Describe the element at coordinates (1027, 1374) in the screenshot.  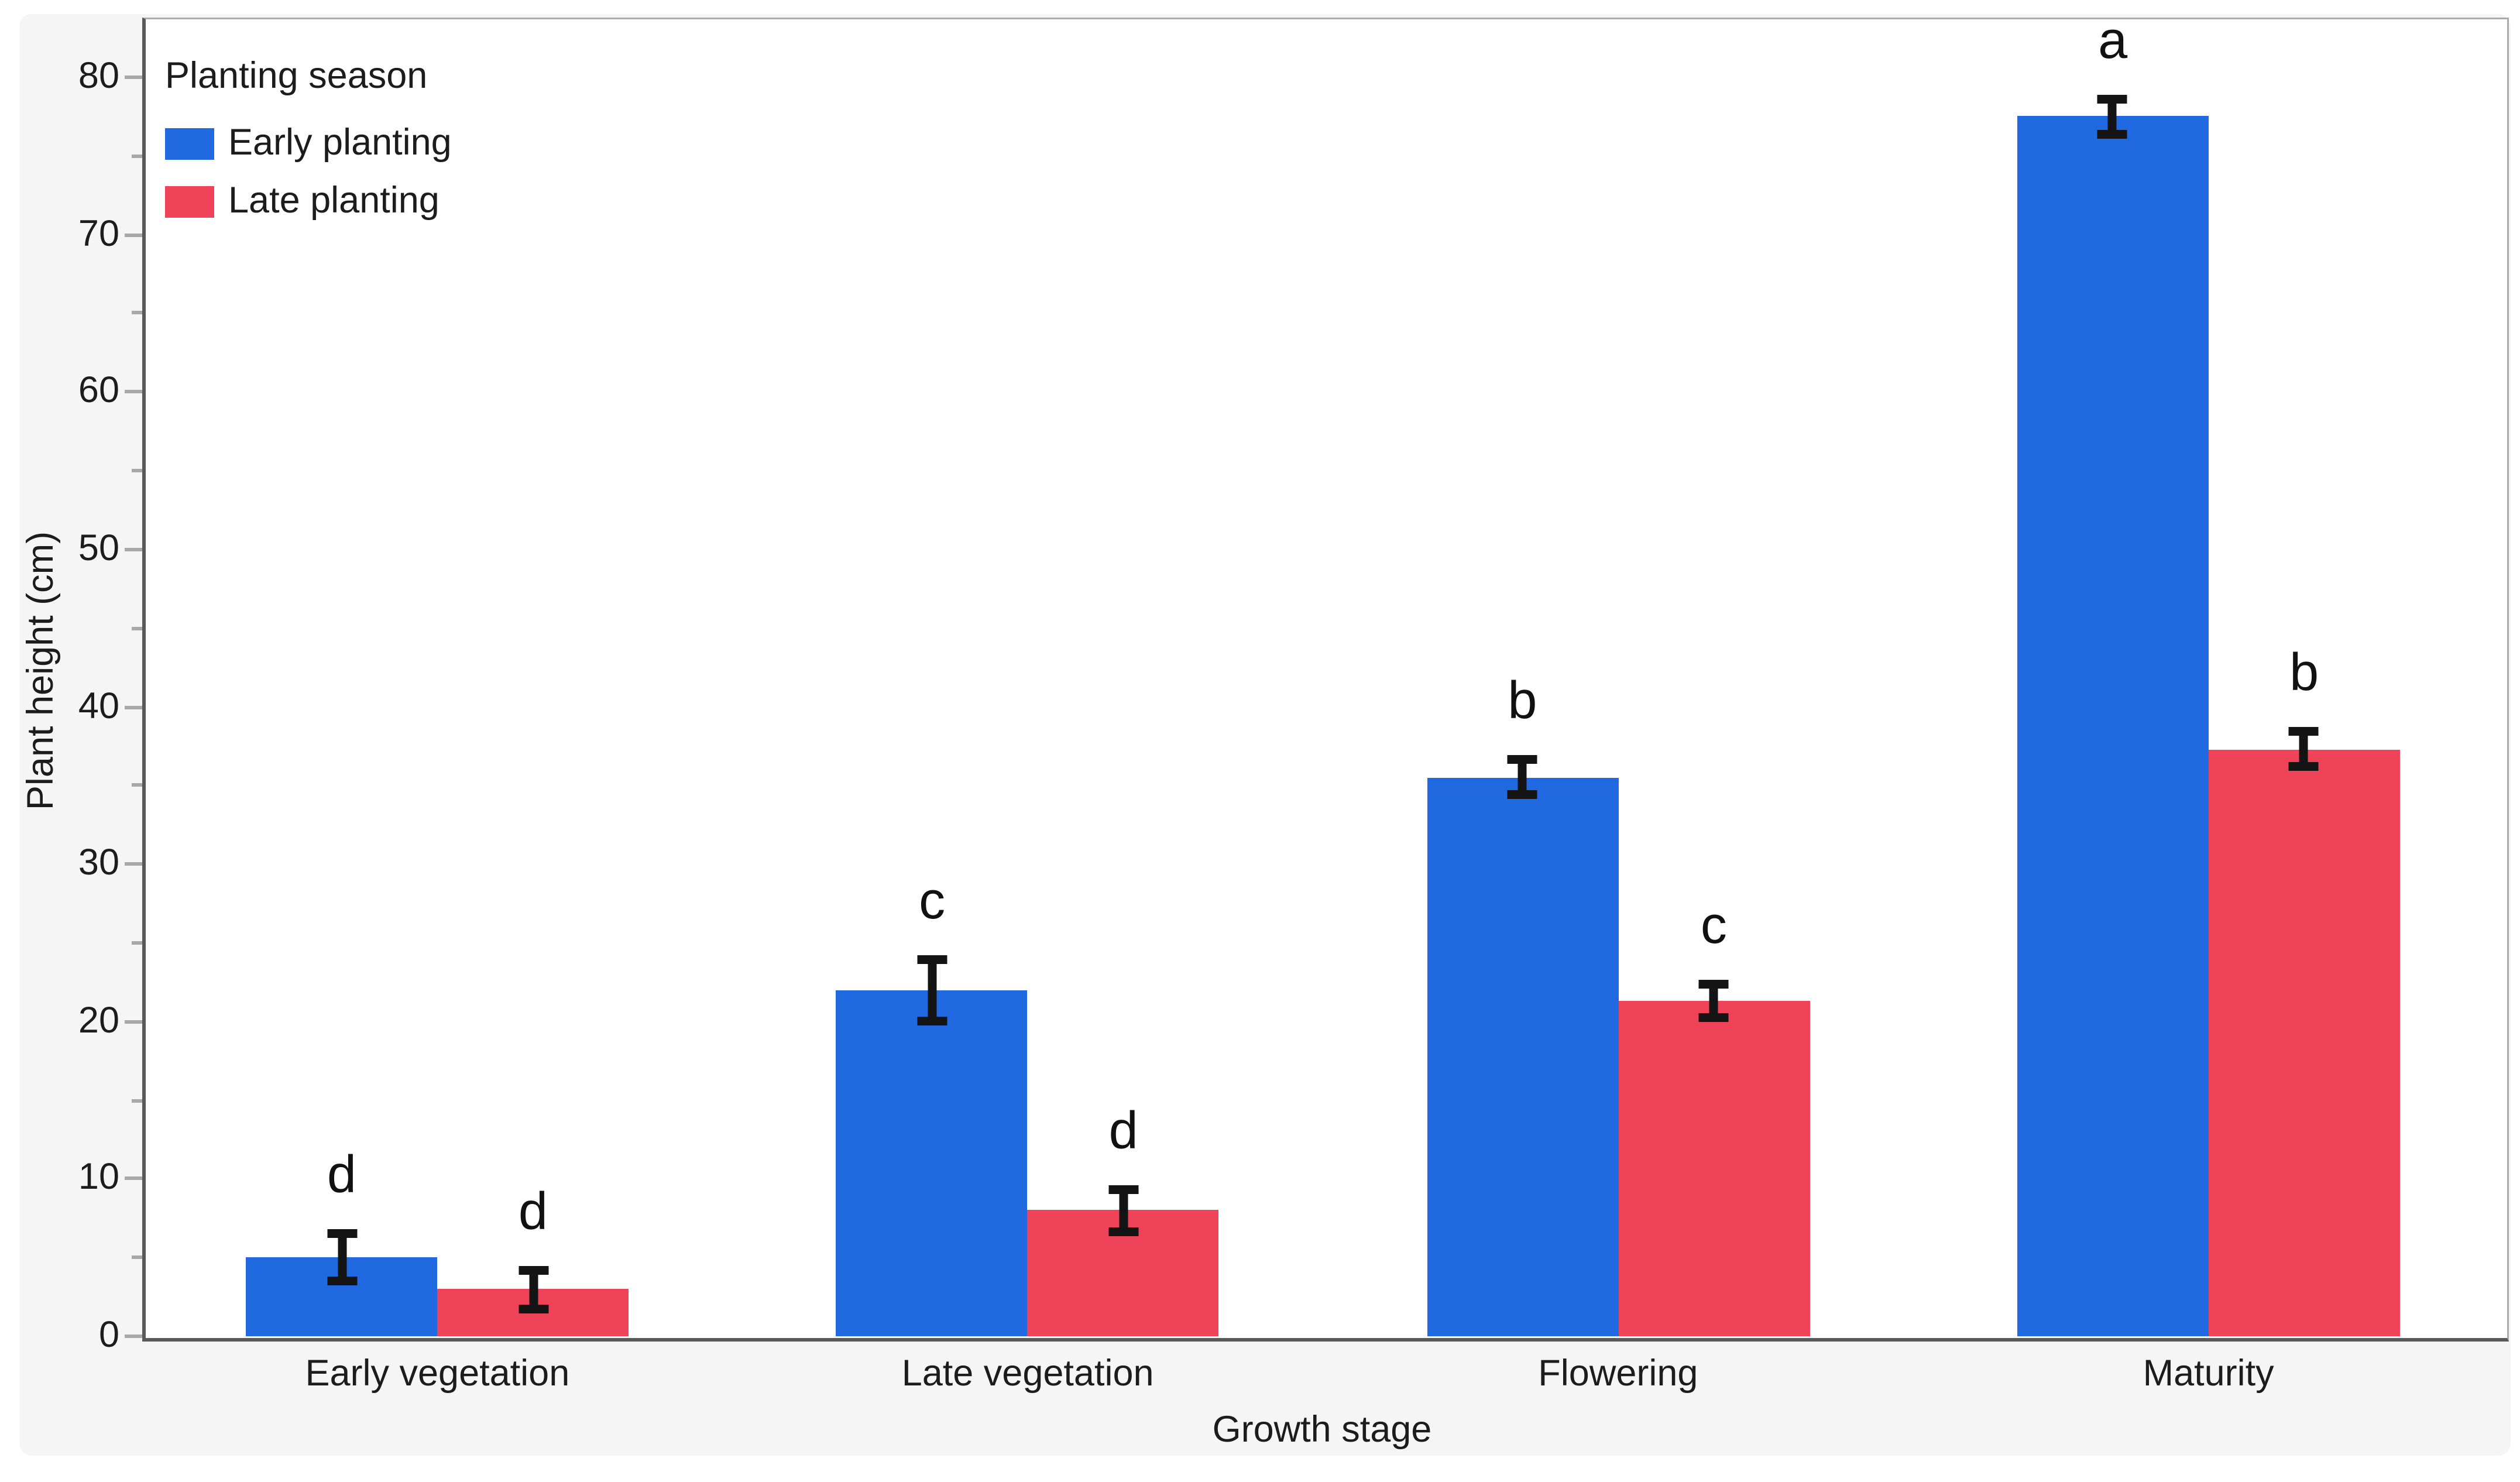
I see `x-axis-category-label: Late vegetation` at that location.